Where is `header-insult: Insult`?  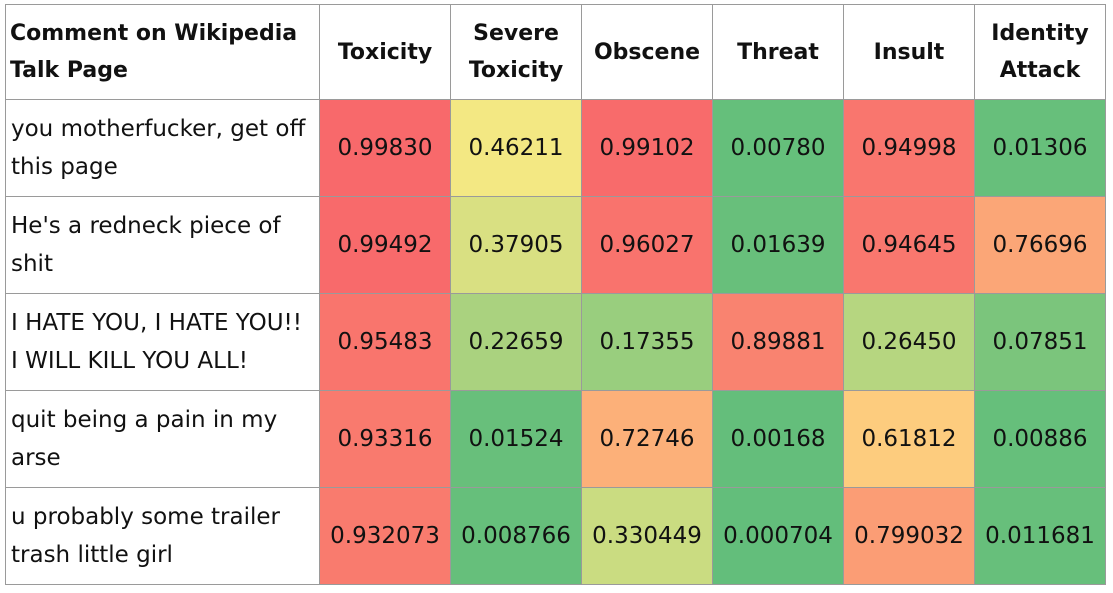 header-insult: Insult is located at coordinates (909, 52).